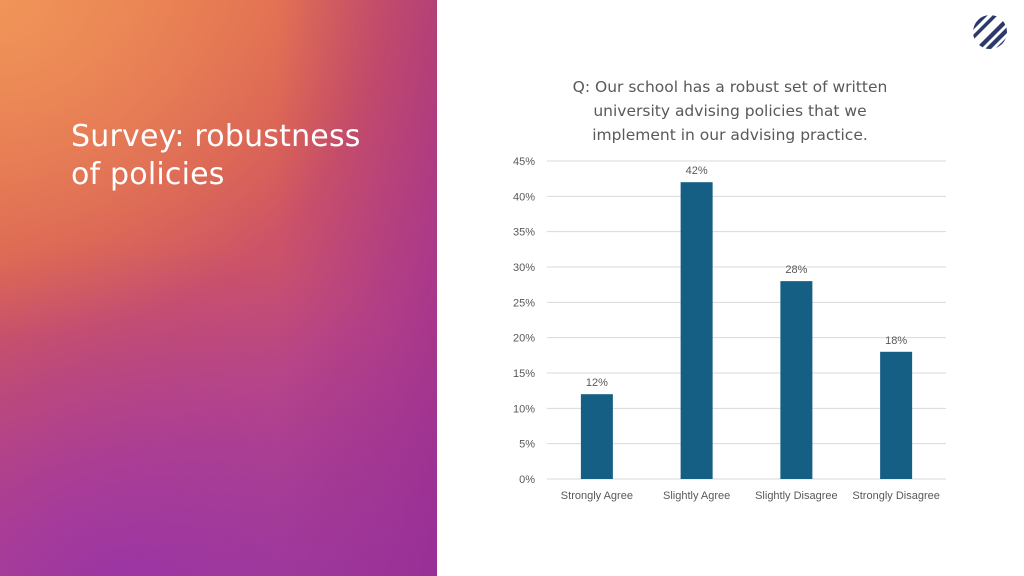 This screenshot has height=576, width=1024. What do you see at coordinates (524, 233) in the screenshot?
I see `y-tick-label: 35%` at bounding box center [524, 233].